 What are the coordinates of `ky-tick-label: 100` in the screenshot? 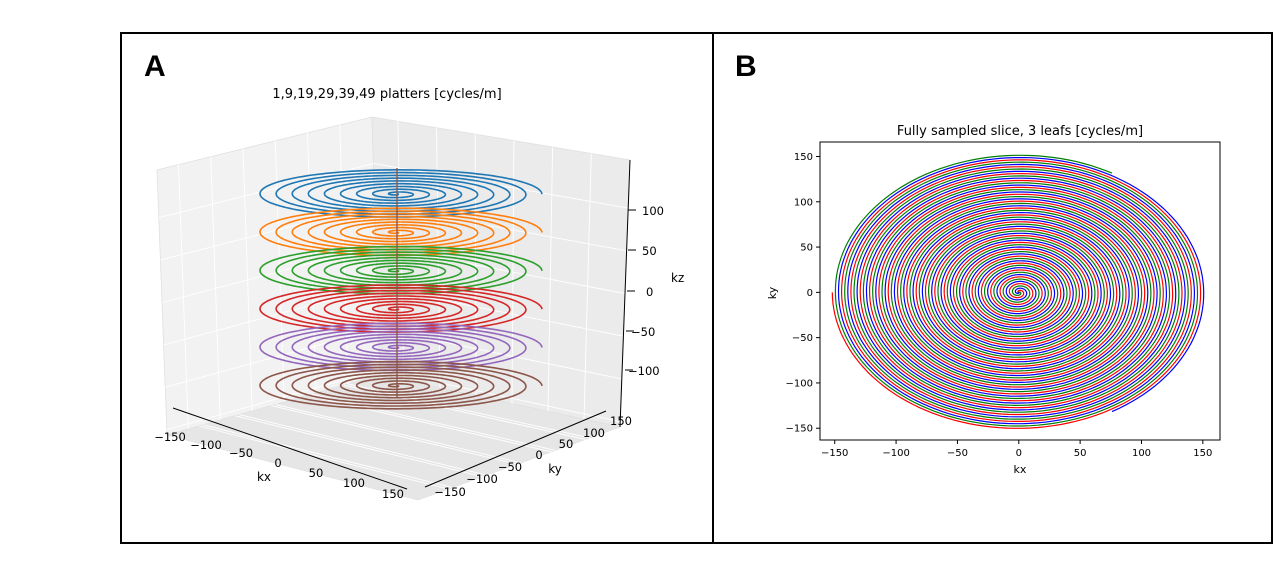 It's located at (594, 433).